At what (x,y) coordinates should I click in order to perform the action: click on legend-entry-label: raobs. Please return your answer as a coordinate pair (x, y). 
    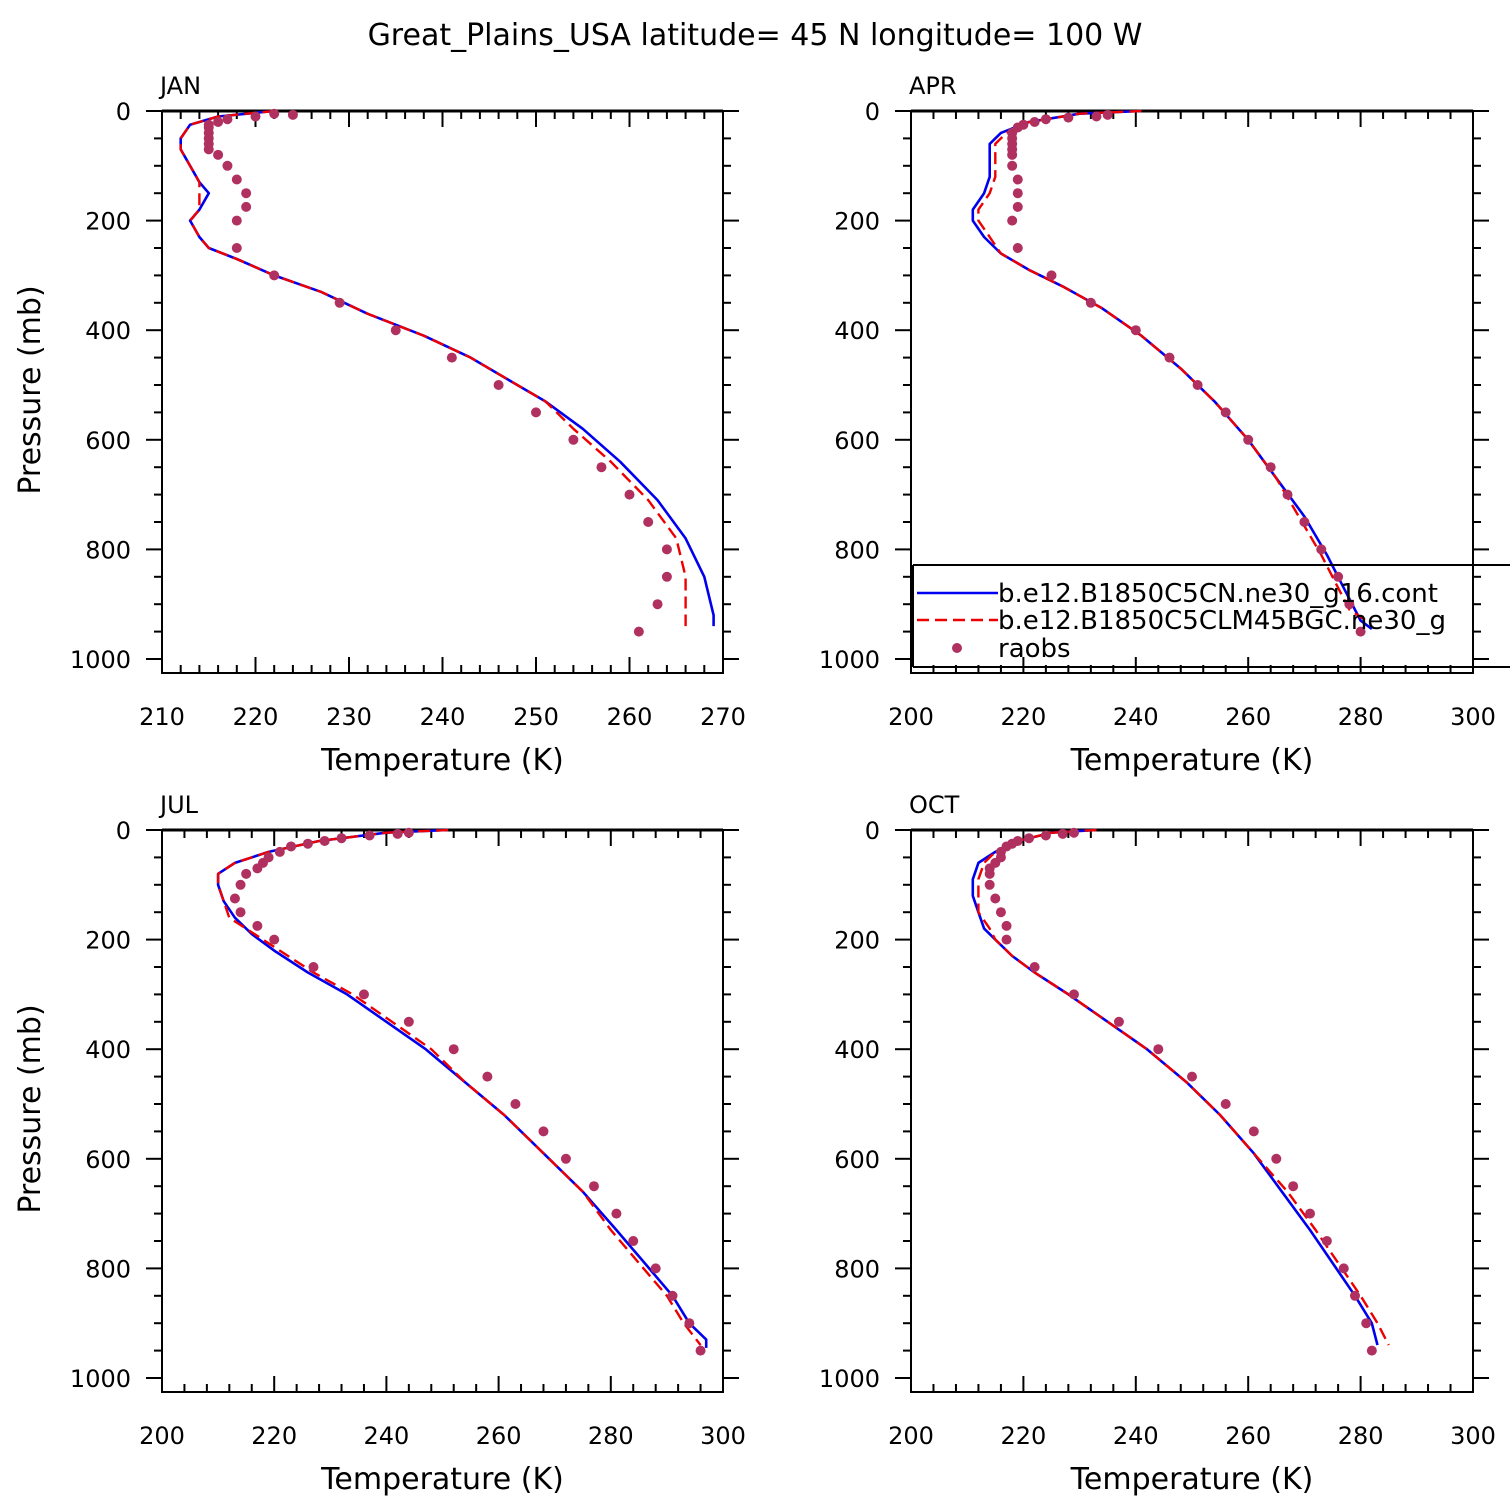
    Looking at the image, I should click on (1034, 649).